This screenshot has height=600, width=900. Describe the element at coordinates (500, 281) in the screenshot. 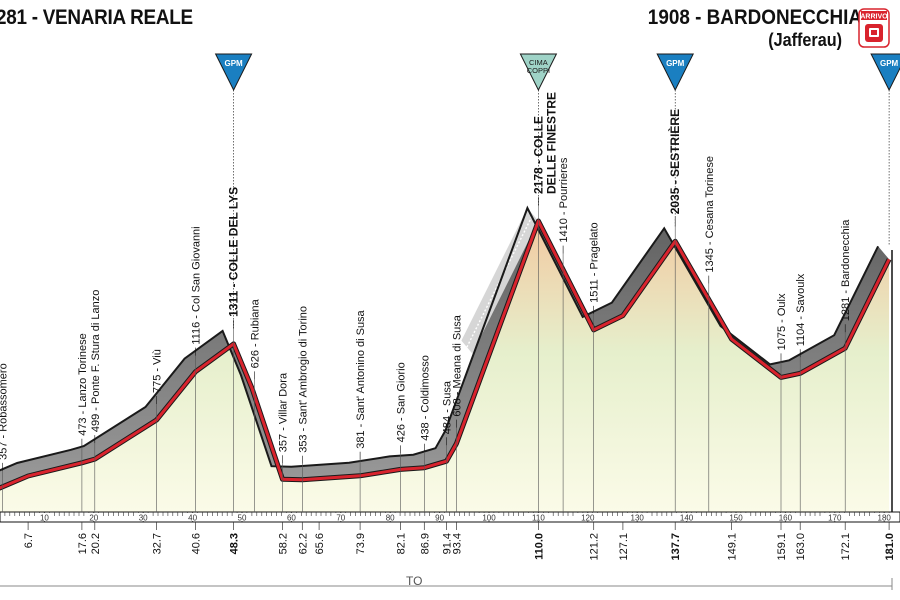

I see `sterrato-dashed-line` at that location.